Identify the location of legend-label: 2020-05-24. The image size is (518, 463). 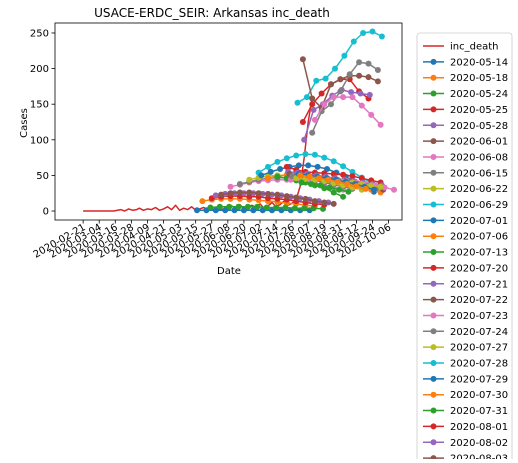
(479, 94).